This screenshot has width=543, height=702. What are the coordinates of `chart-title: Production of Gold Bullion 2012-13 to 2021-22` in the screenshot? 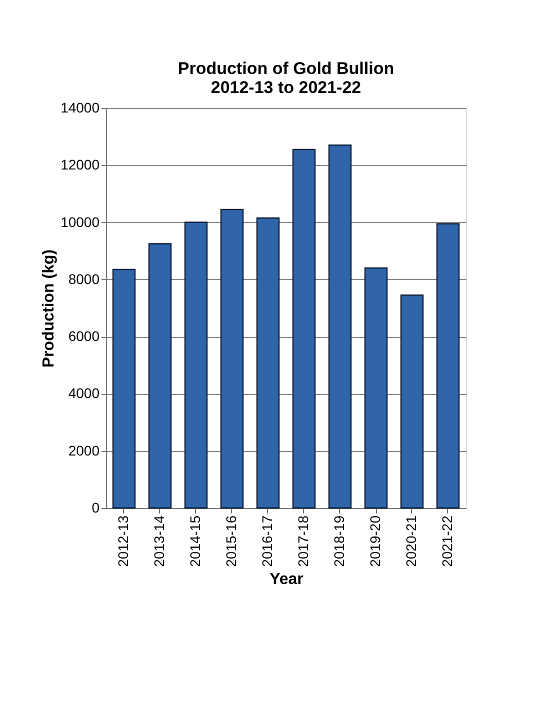 It's located at (286, 78).